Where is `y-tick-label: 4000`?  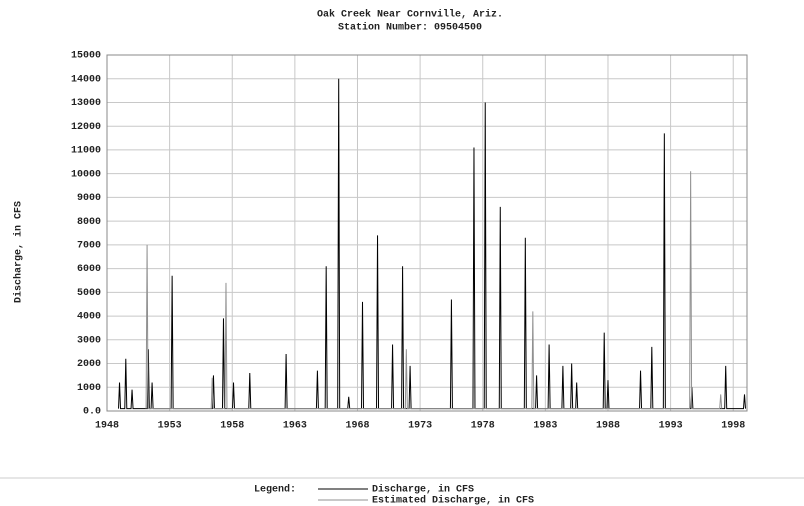 y-tick-label: 4000 is located at coordinates (89, 317).